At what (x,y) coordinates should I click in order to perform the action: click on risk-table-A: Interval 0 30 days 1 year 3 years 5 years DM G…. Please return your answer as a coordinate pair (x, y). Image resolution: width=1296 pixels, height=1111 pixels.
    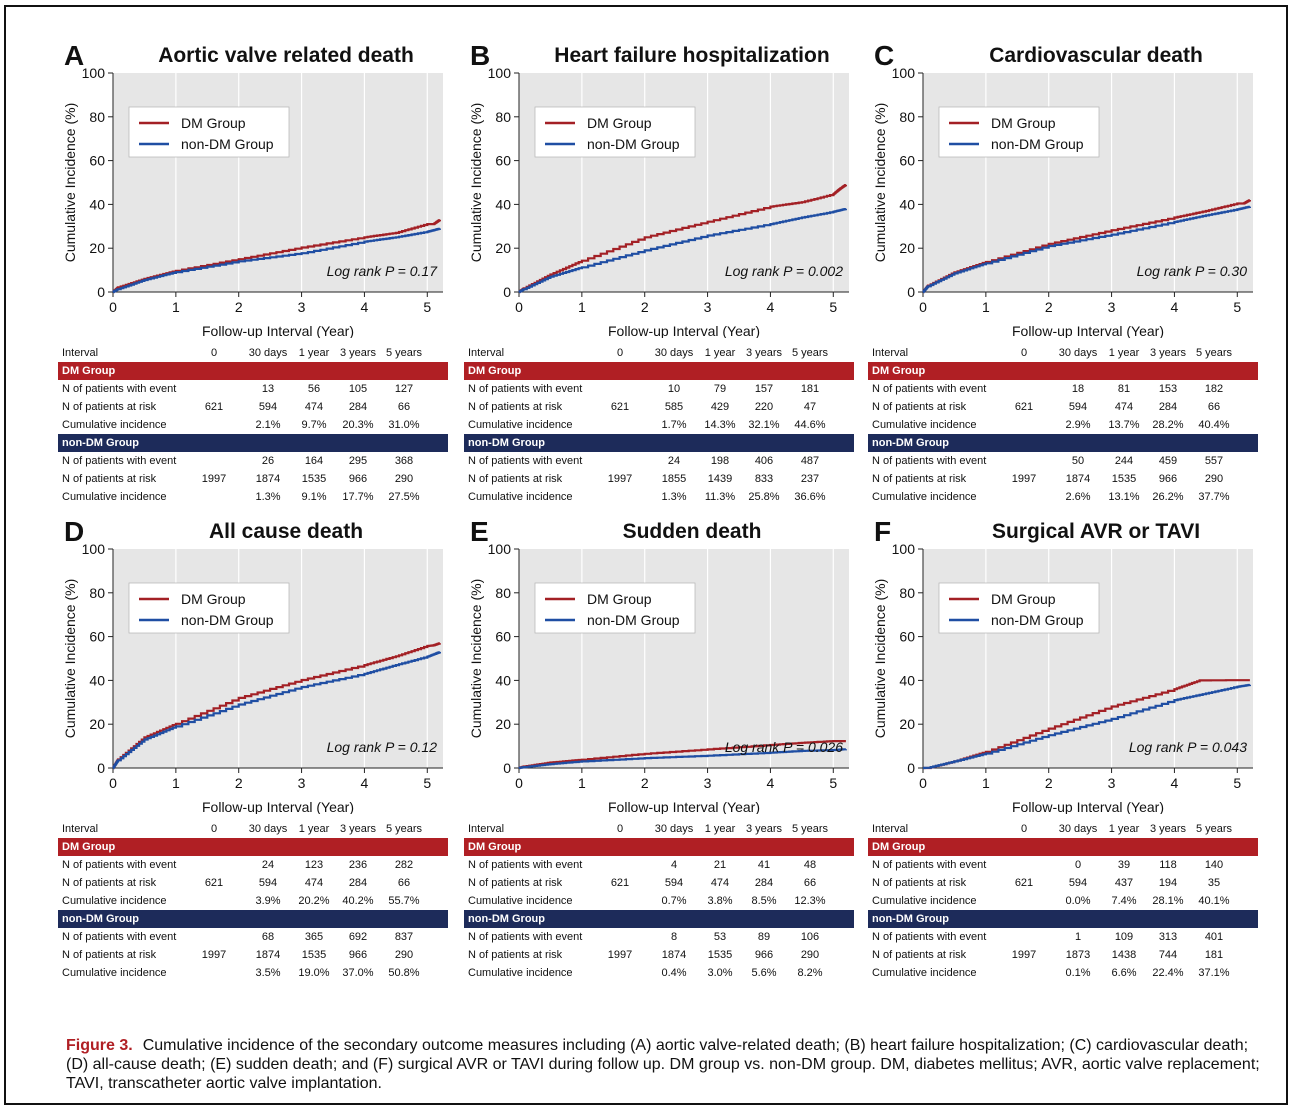
    Looking at the image, I should click on (253, 425).